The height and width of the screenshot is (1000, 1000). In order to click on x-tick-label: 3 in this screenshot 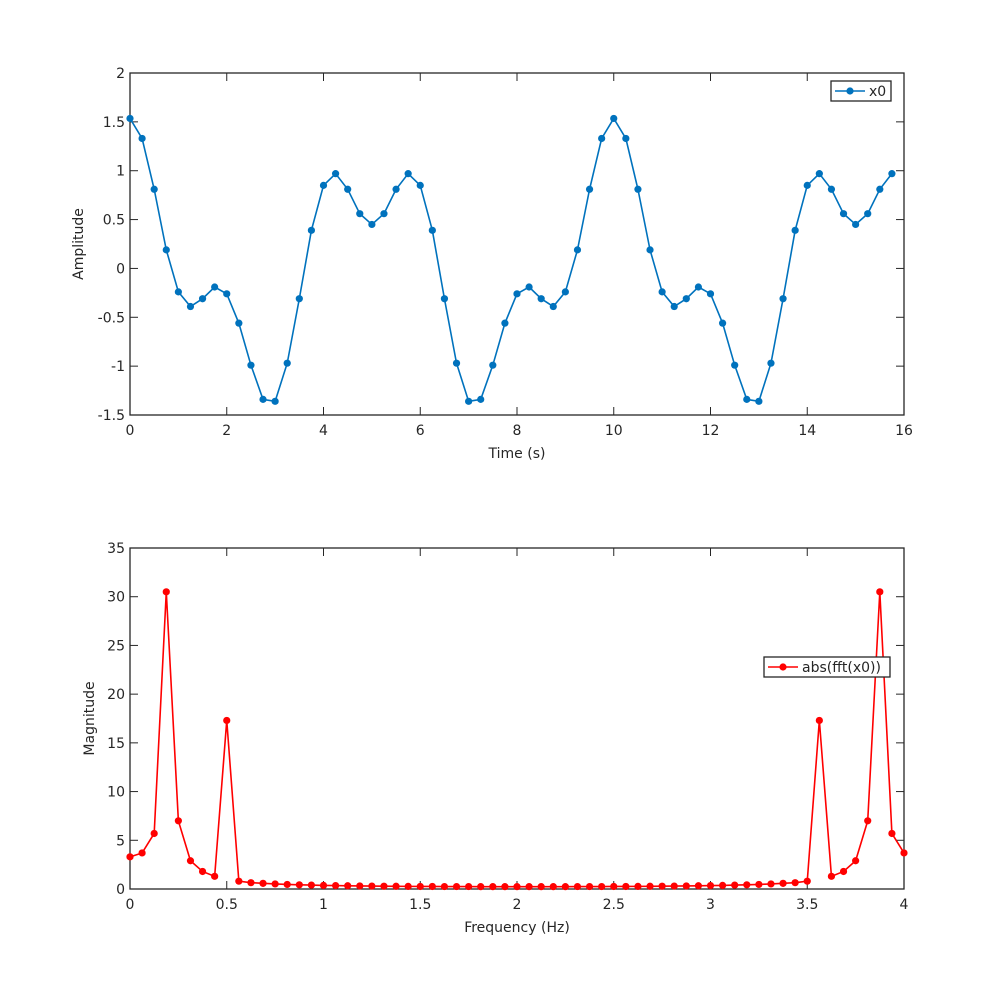, I will do `click(710, 905)`.